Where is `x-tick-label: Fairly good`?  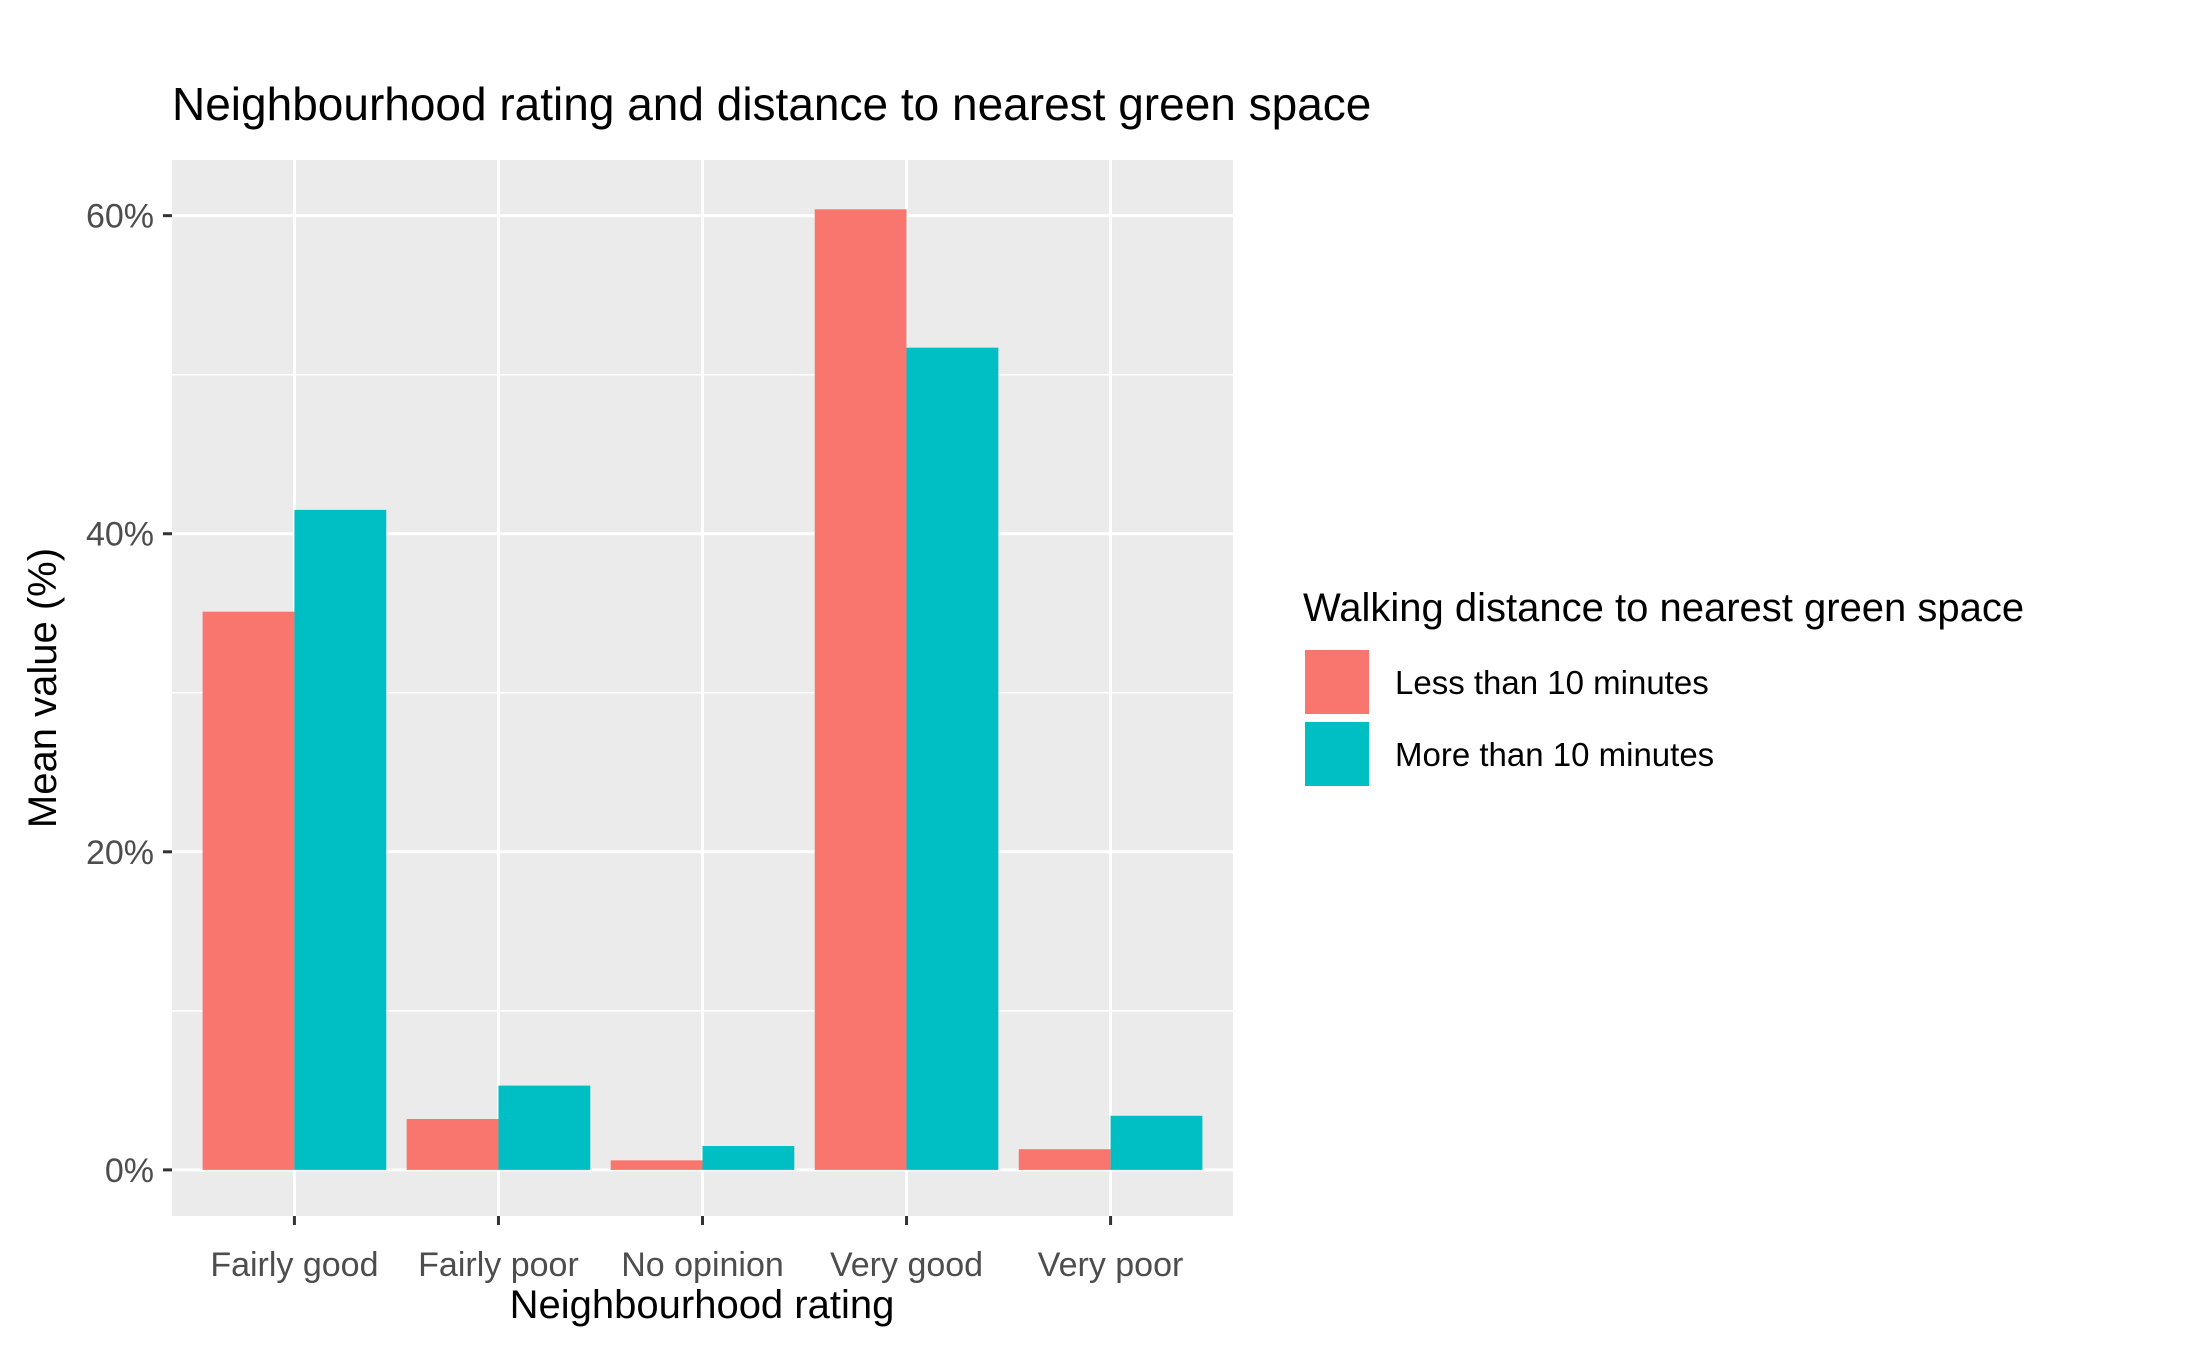
x-tick-label: Fairly good is located at coordinates (294, 1265).